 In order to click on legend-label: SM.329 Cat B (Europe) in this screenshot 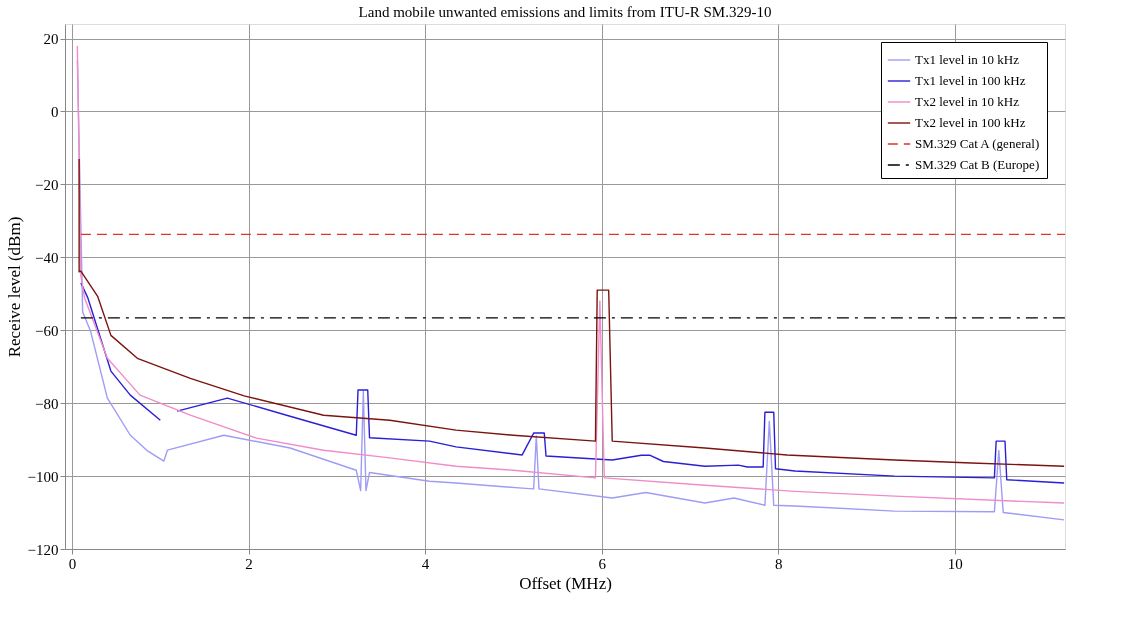, I will do `click(977, 164)`.